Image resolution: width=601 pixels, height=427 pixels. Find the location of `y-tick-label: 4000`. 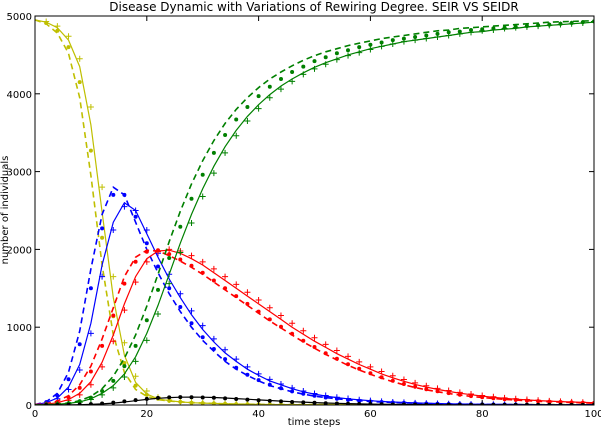

y-tick-label: 4000 is located at coordinates (19, 95).